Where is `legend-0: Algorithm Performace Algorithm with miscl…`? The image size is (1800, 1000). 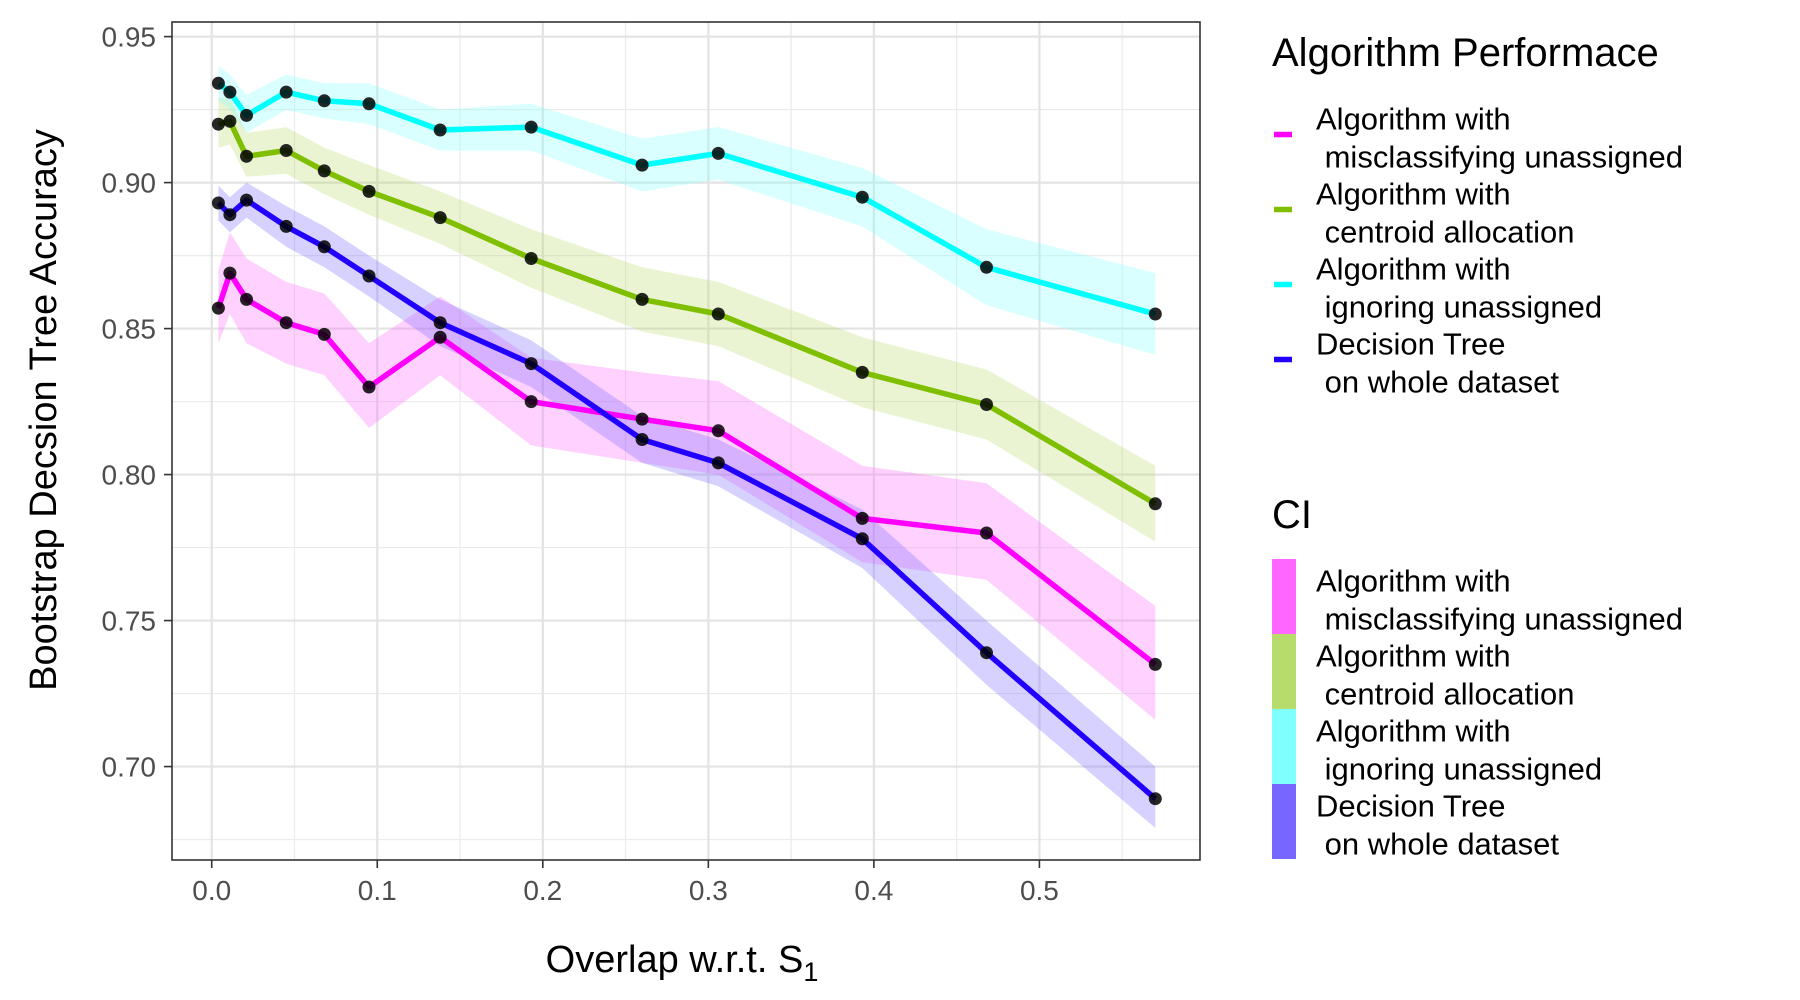 legend-0: Algorithm Performace Algorithm with miscl… is located at coordinates (1477, 215).